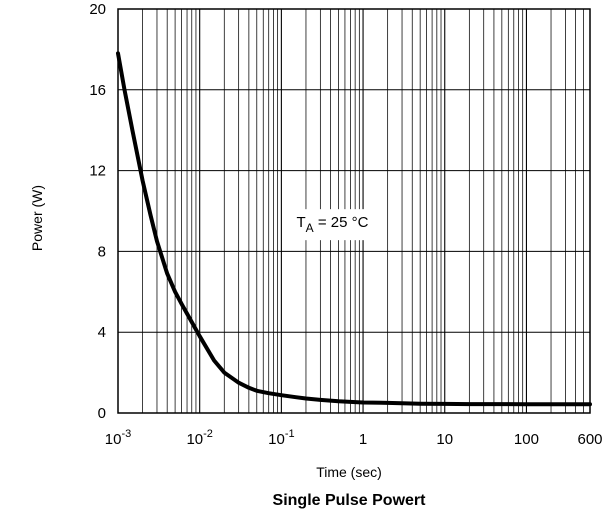 This screenshot has height=519, width=610. I want to click on x-tick-label: 10⁻², so click(199, 438).